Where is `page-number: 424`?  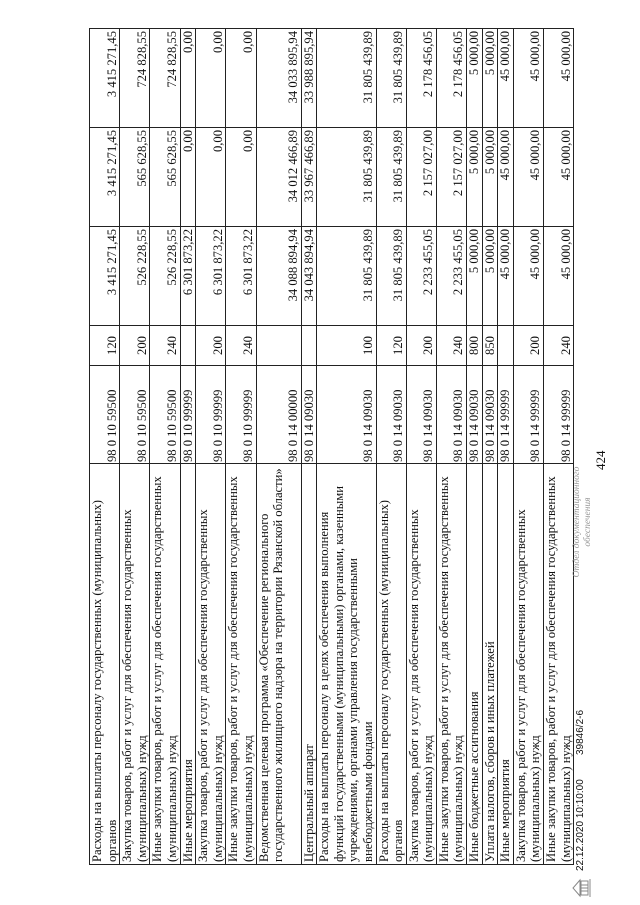
page-number: 424 is located at coordinates (600, 460).